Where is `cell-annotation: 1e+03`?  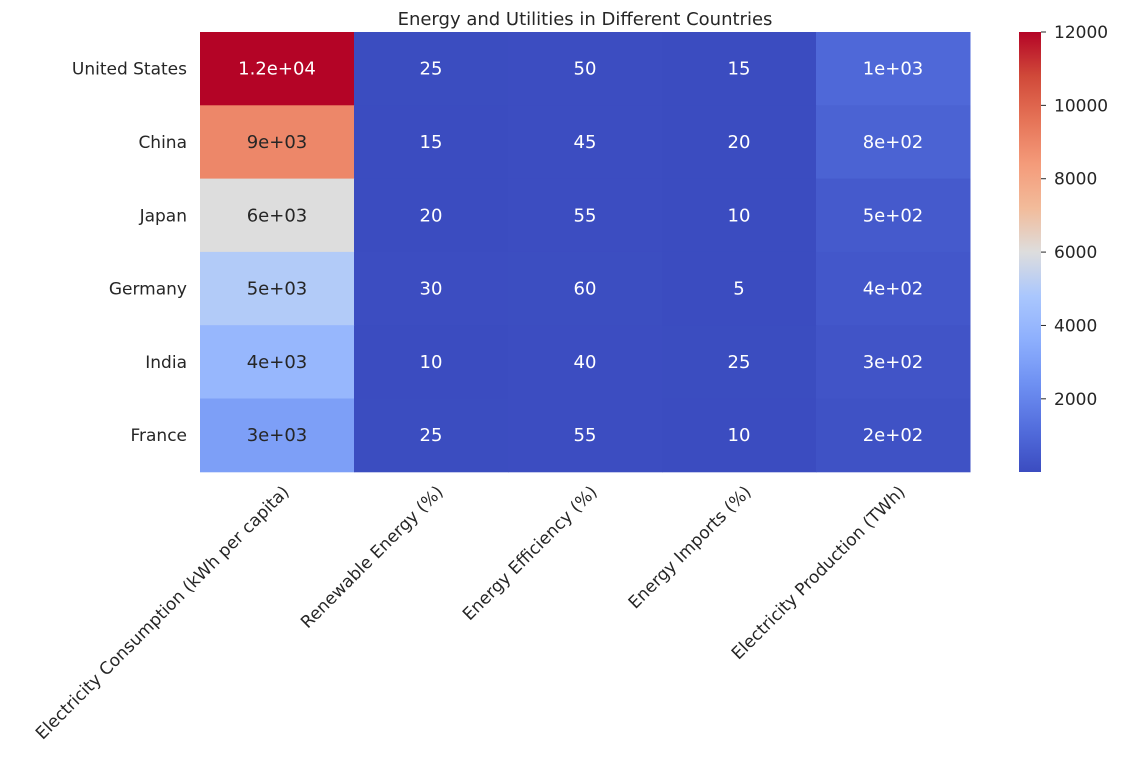 cell-annotation: 1e+03 is located at coordinates (893, 69).